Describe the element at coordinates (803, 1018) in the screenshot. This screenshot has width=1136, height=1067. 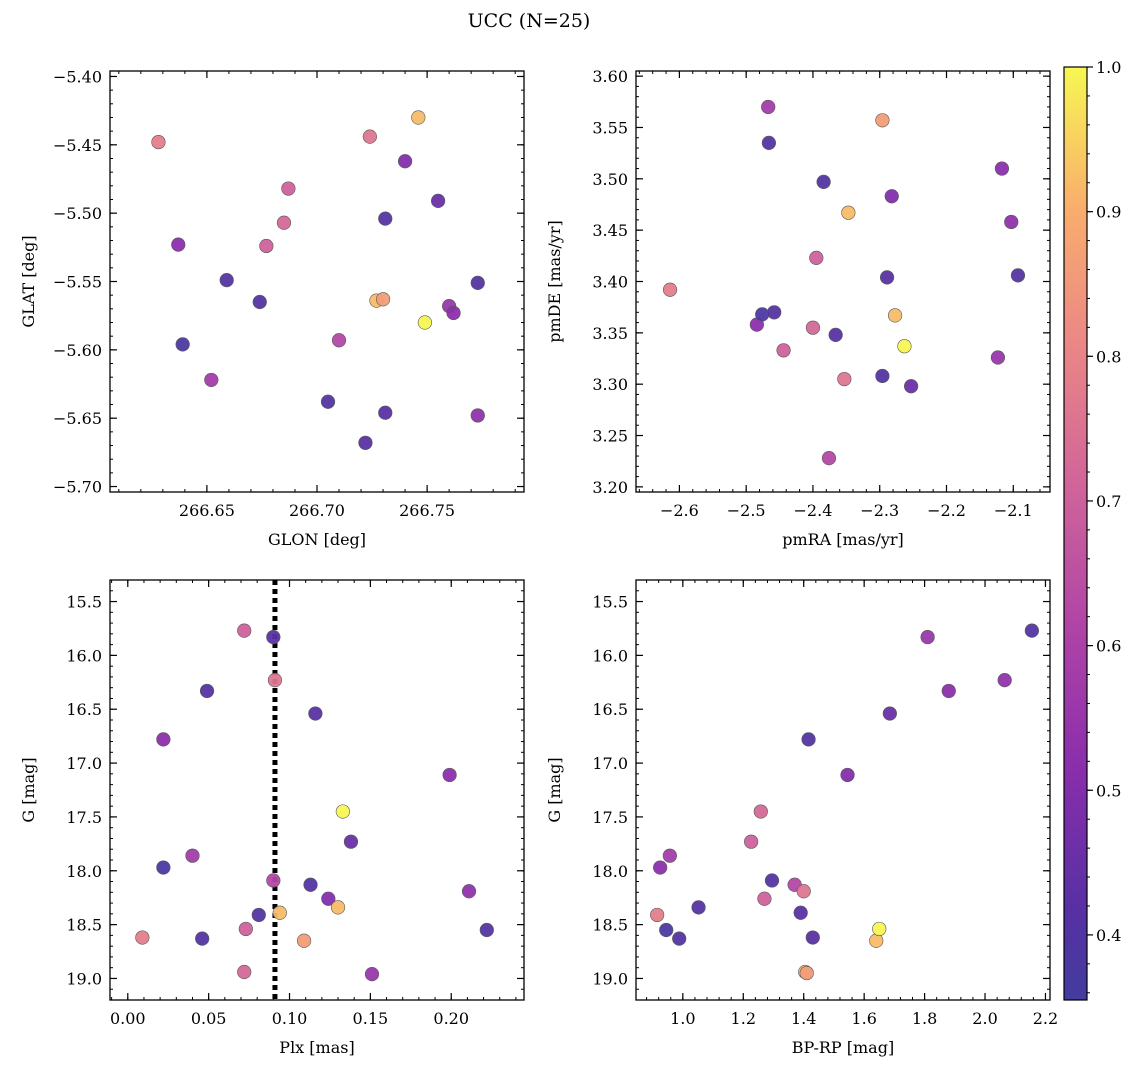
I see `x-tick-label: 1.4` at that location.